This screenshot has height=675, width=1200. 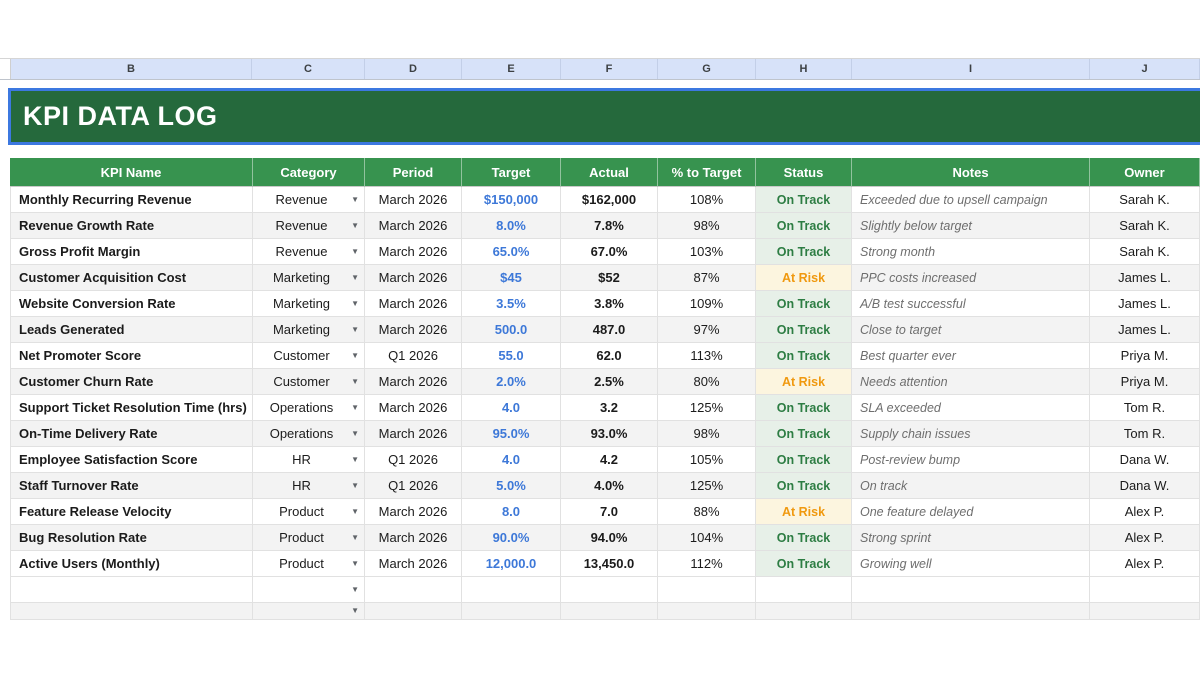 I want to click on cell-notes: Supply chain issues, so click(x=971, y=434).